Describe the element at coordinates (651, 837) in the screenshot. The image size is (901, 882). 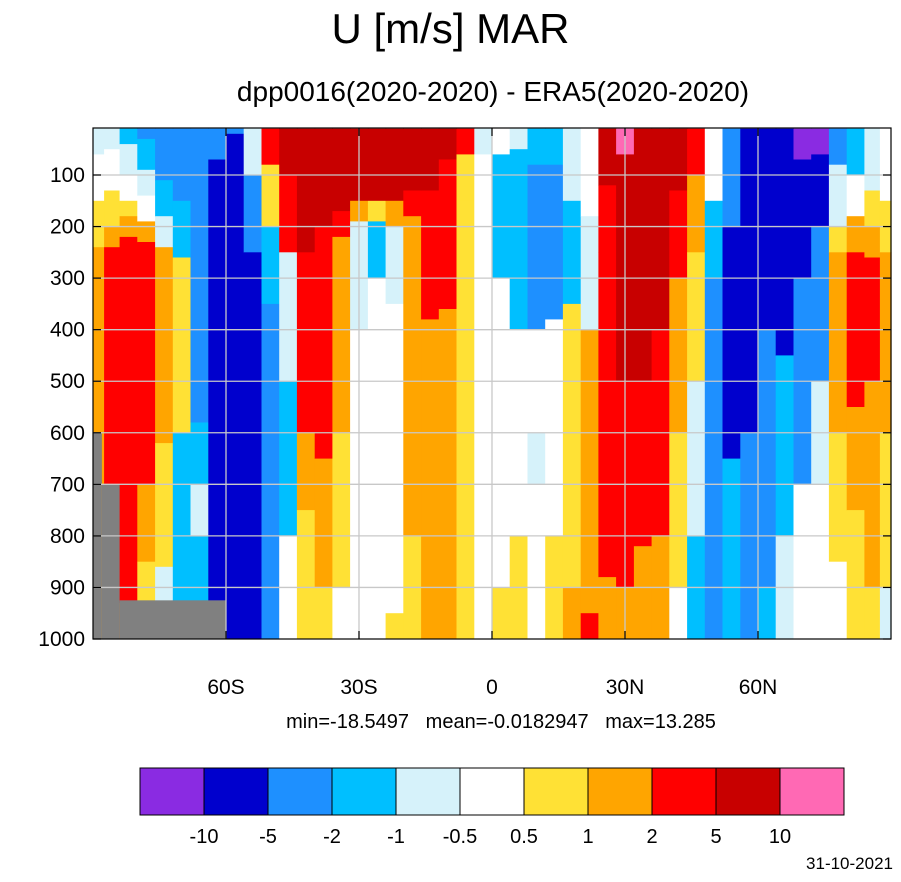
I see `colorbar-label: 2` at that location.